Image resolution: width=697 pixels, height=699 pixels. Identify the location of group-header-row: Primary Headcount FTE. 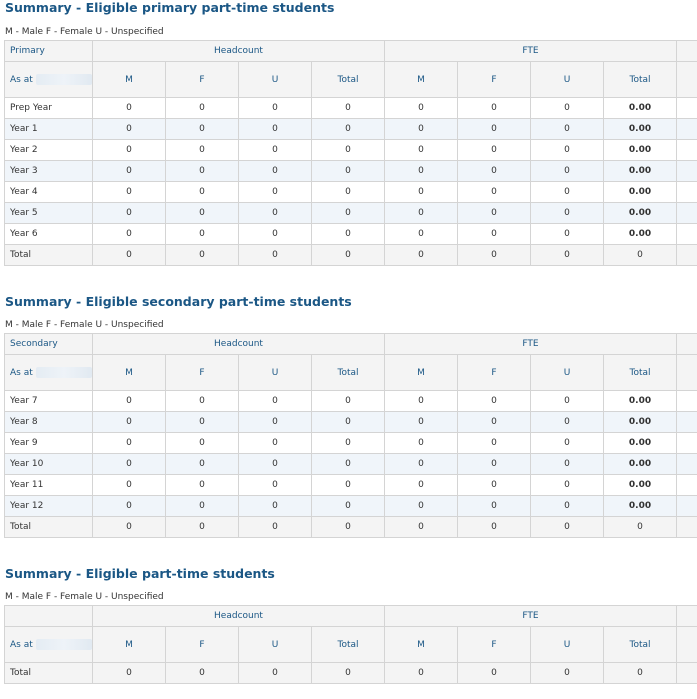
(350, 51).